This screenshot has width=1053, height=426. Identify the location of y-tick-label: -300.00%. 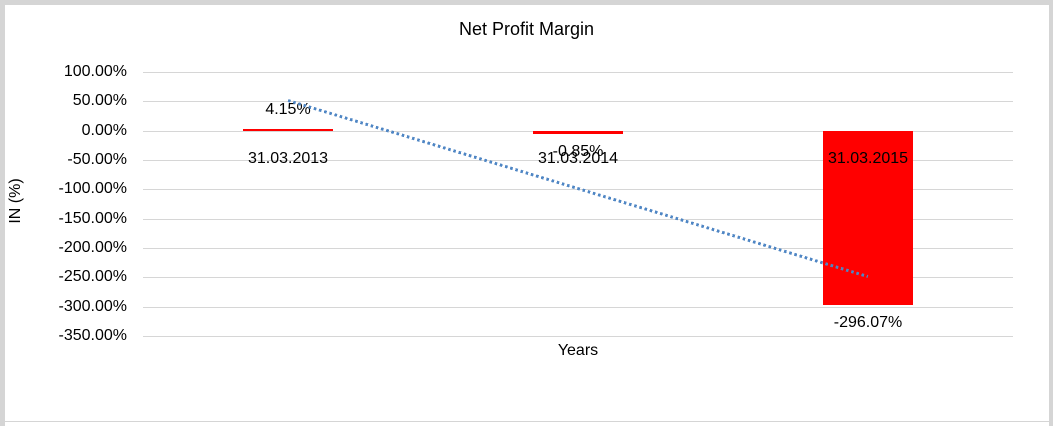
(93, 306).